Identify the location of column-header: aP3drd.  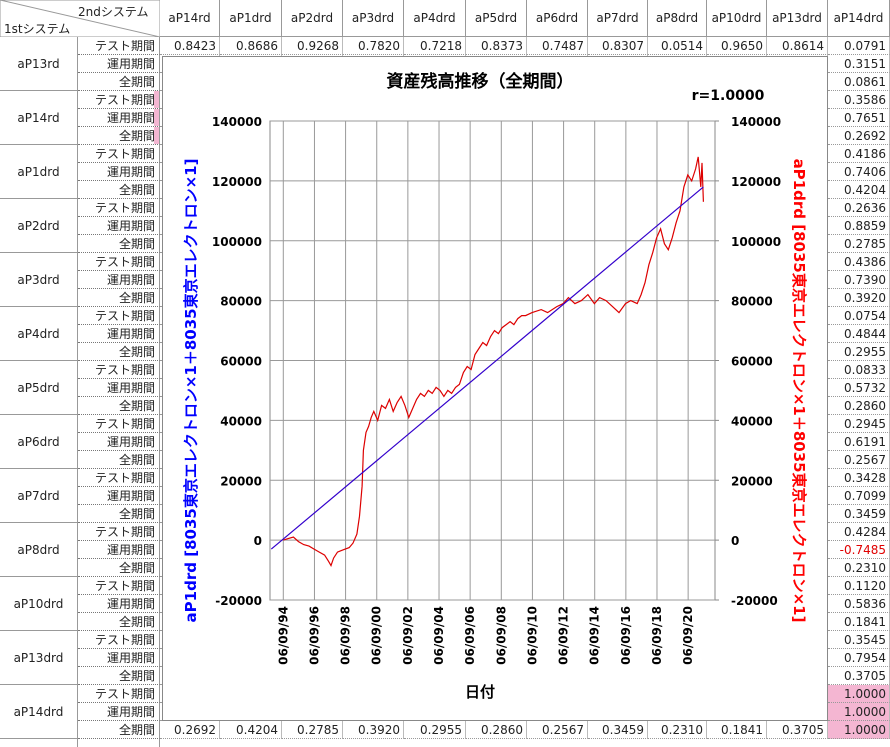
(373, 18).